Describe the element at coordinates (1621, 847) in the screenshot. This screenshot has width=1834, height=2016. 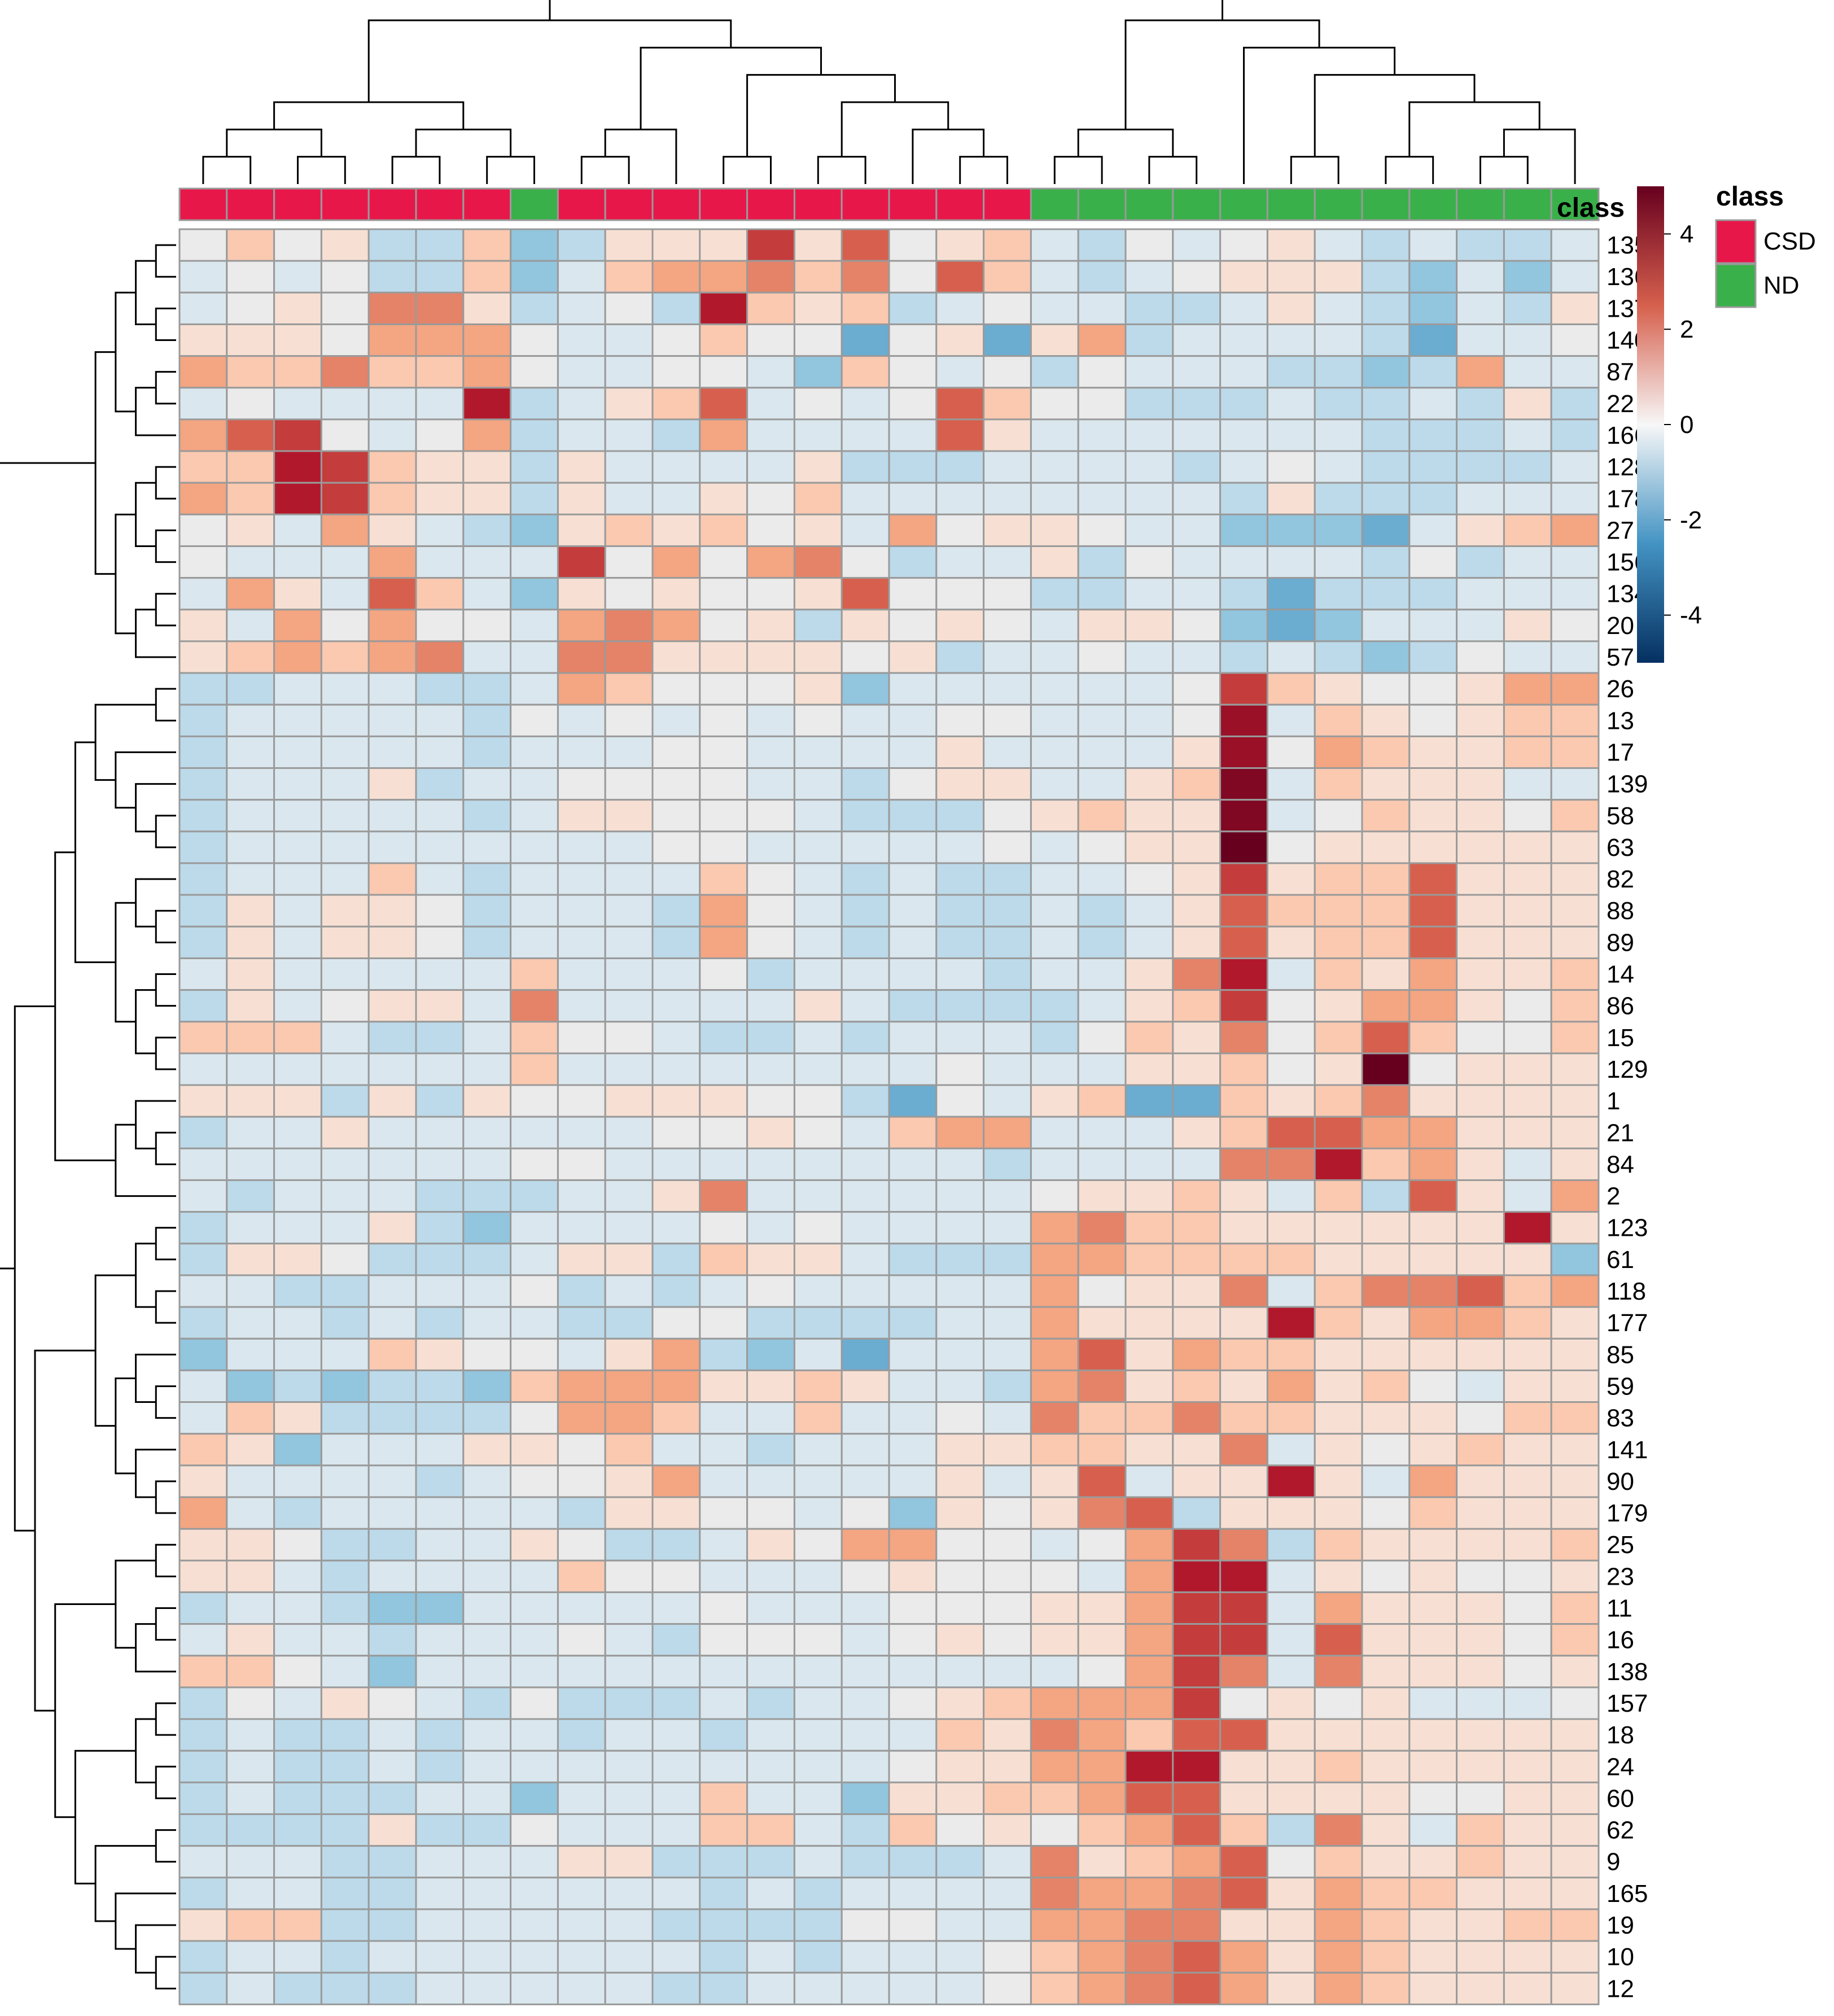
I see `row-label: 63` at that location.